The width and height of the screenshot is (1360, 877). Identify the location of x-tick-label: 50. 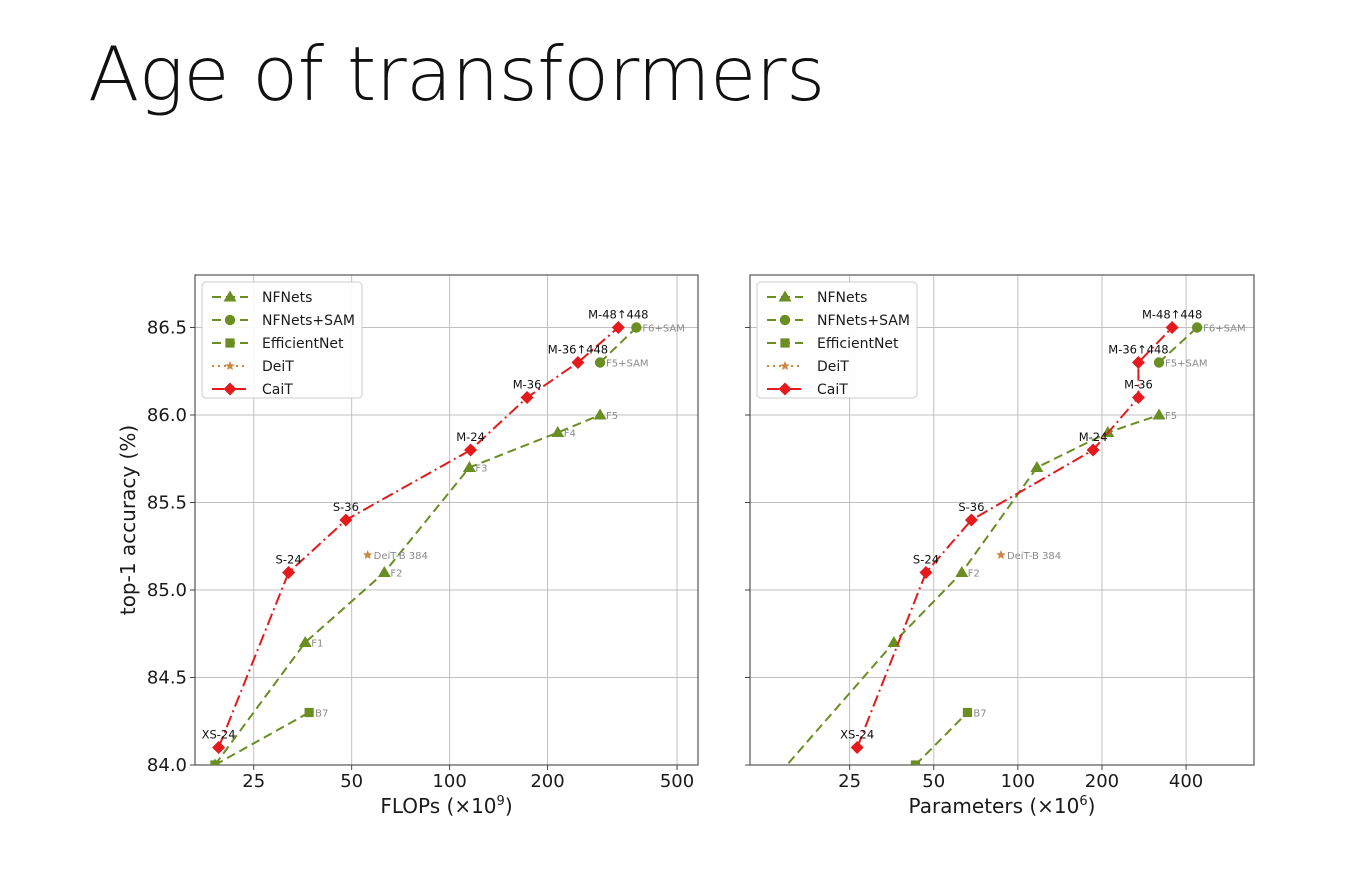
(933, 781).